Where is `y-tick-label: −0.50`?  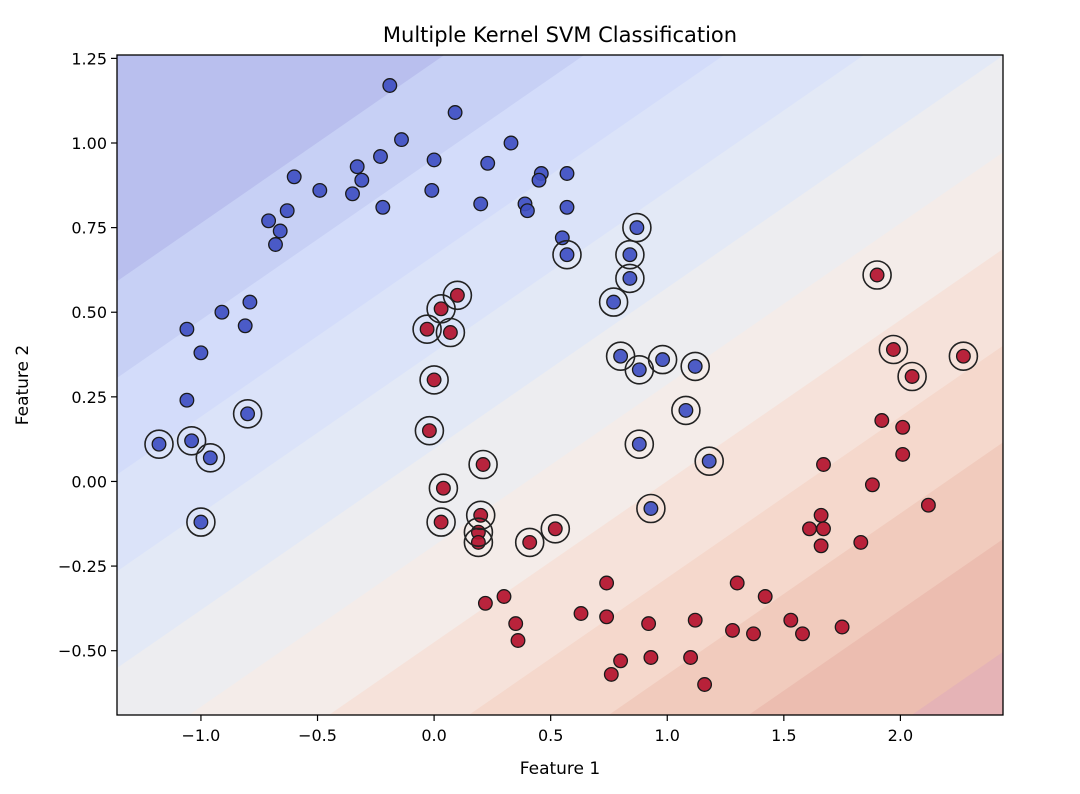
y-tick-label: −0.50 is located at coordinates (82, 651).